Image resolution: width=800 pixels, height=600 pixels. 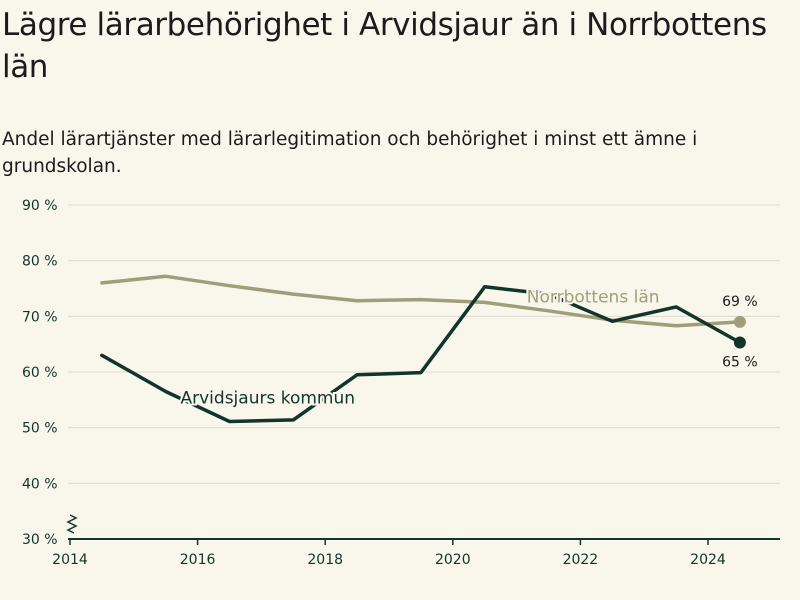 What do you see at coordinates (740, 302) in the screenshot?
I see `end-value-label: 69 %` at bounding box center [740, 302].